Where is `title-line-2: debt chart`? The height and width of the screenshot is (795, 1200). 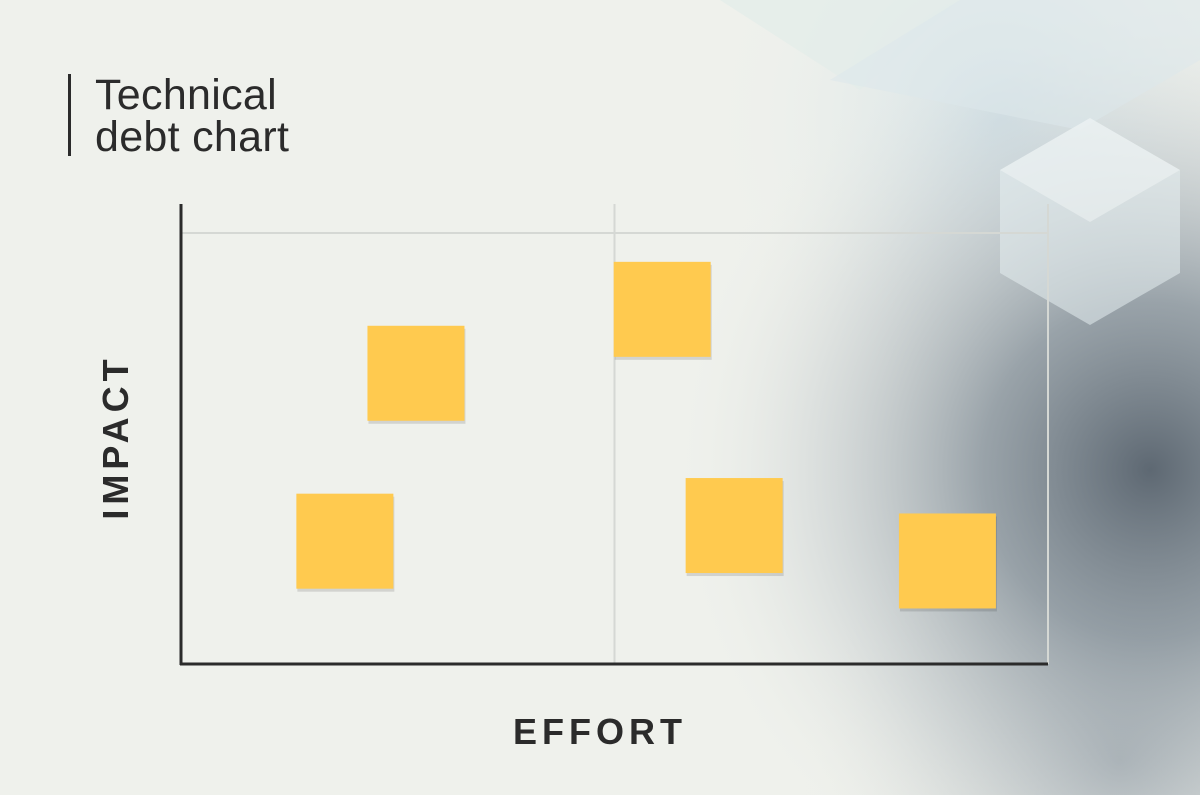 title-line-2: debt chart is located at coordinates (192, 137).